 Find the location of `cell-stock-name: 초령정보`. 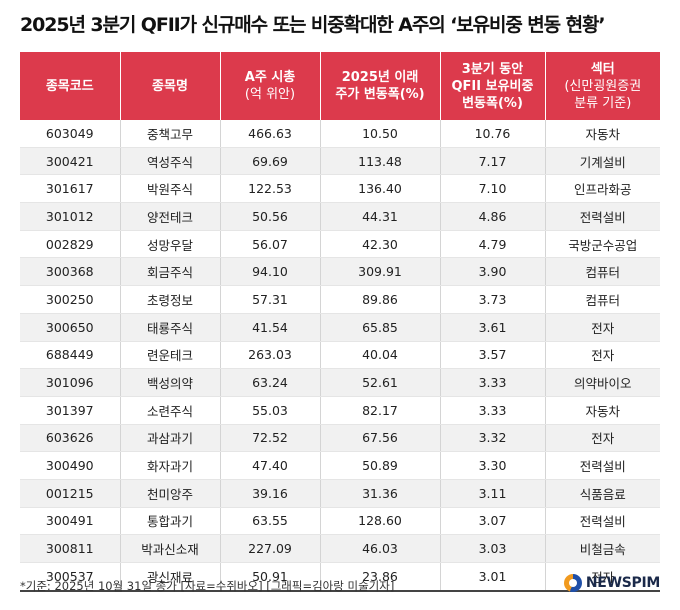

cell-stock-name: 초령정보 is located at coordinates (170, 299).